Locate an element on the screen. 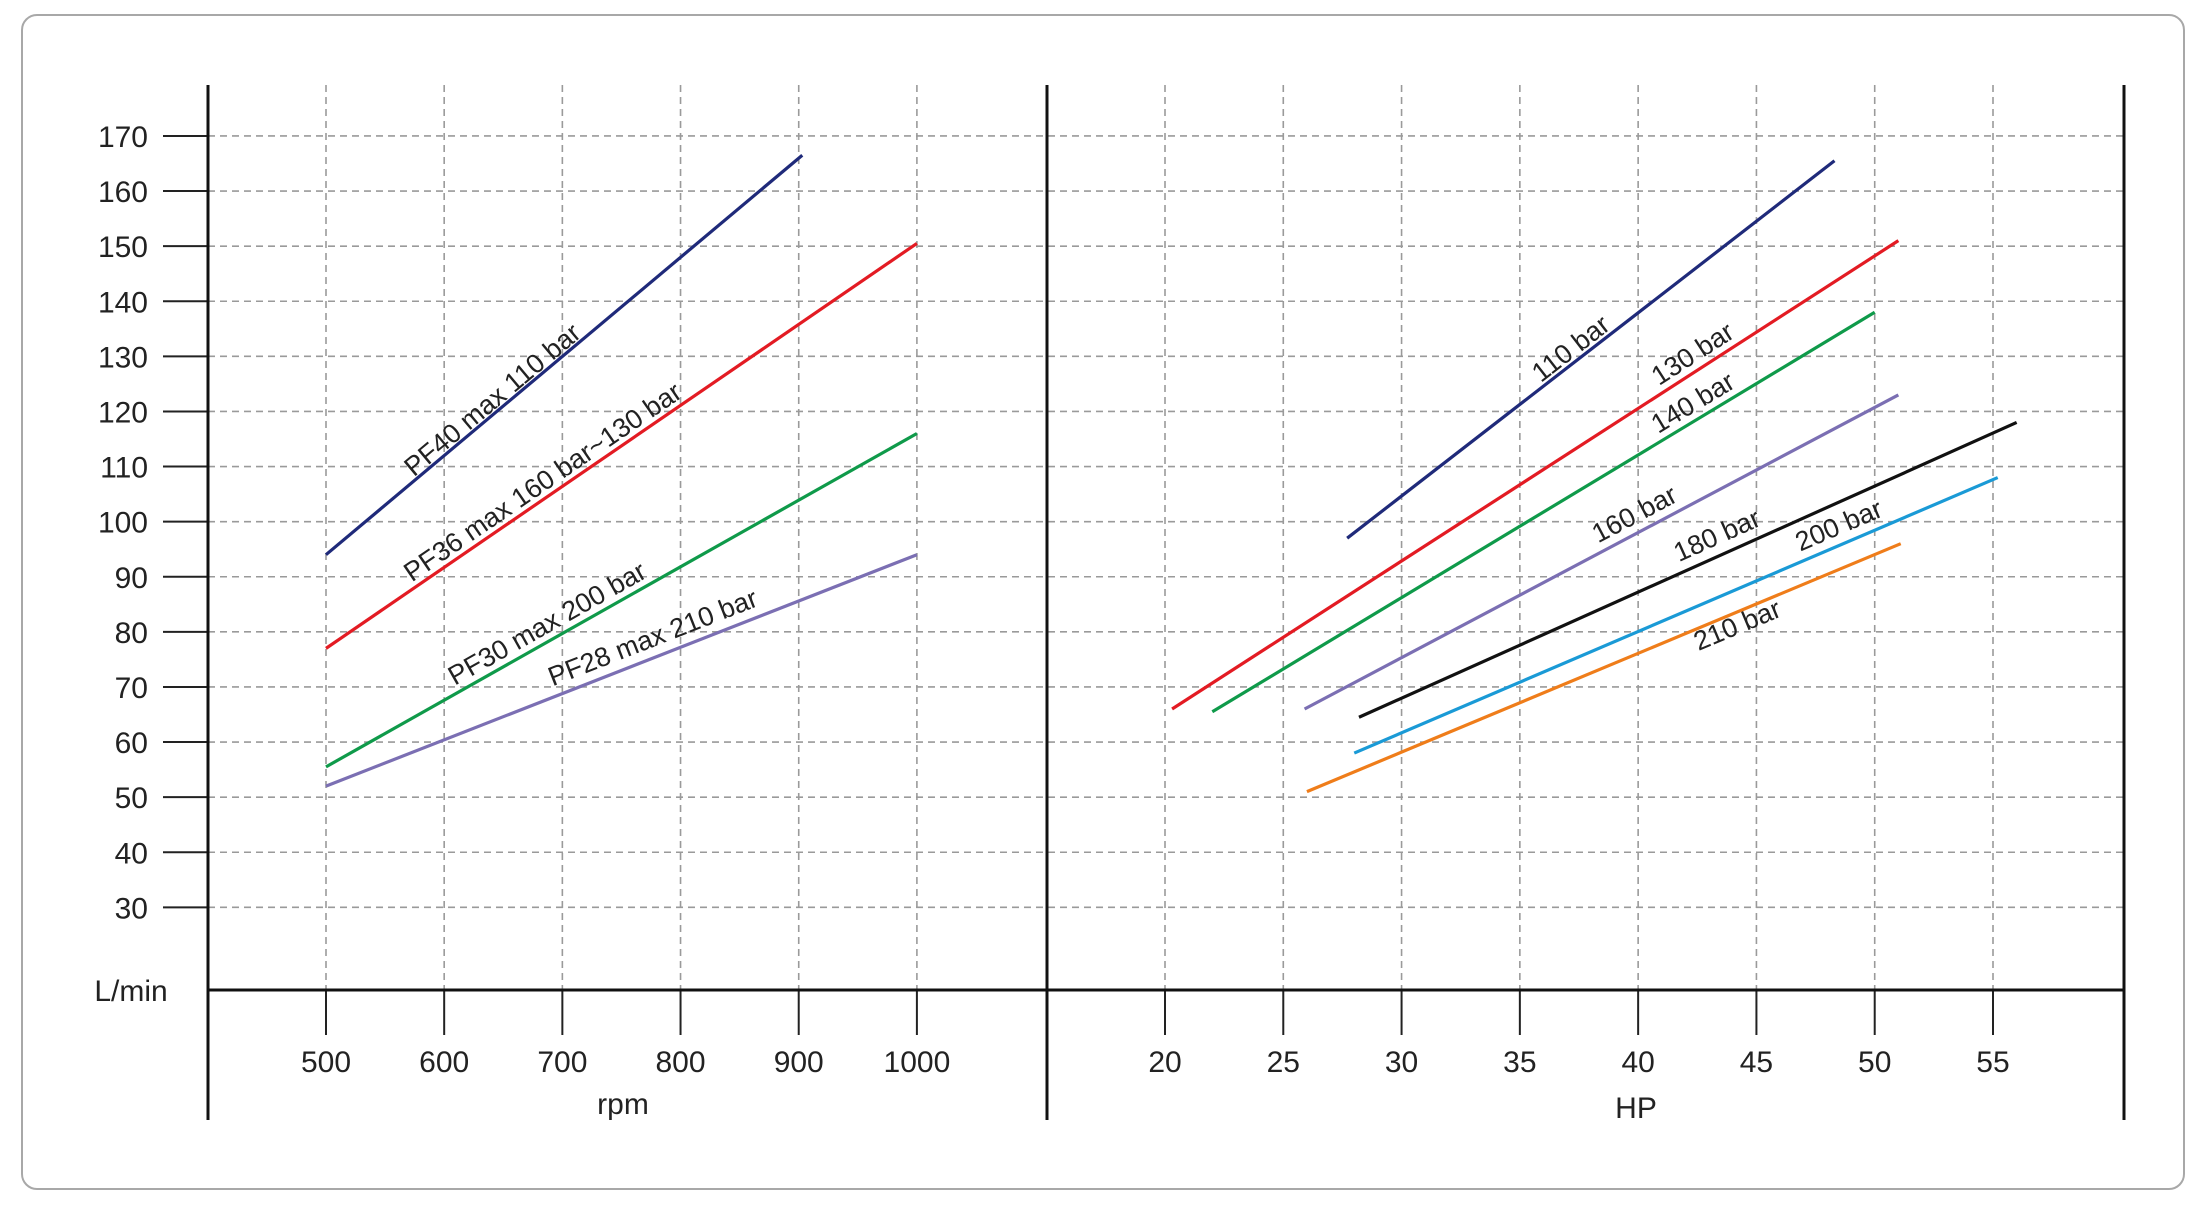  x-tick-label: 600 is located at coordinates (444, 1062).